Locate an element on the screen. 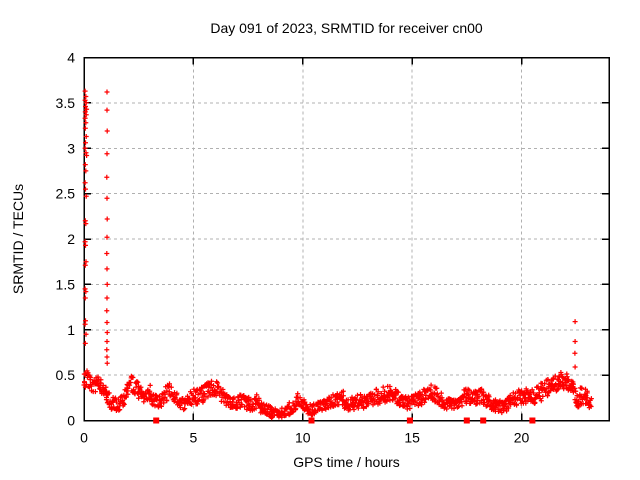 Image resolution: width=640 pixels, height=480 pixels. y-tick-label: 2.5 is located at coordinates (66, 194).